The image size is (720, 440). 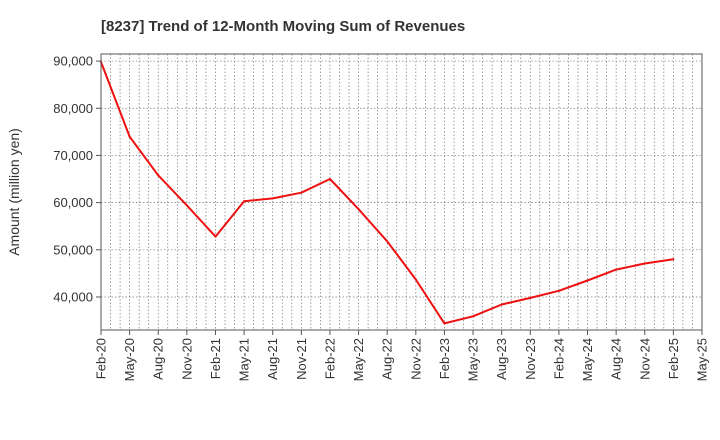 I want to click on x-tick-label: Aug-24, so click(x=616, y=359).